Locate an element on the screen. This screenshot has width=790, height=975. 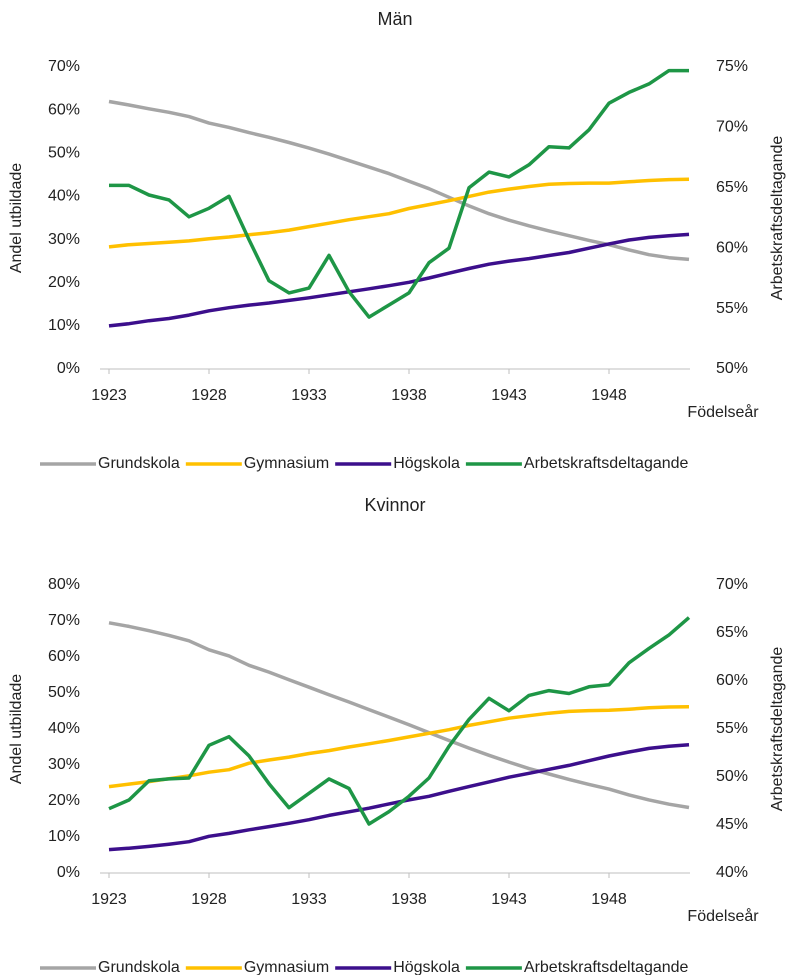
chart-title: Män is located at coordinates (394, 19).